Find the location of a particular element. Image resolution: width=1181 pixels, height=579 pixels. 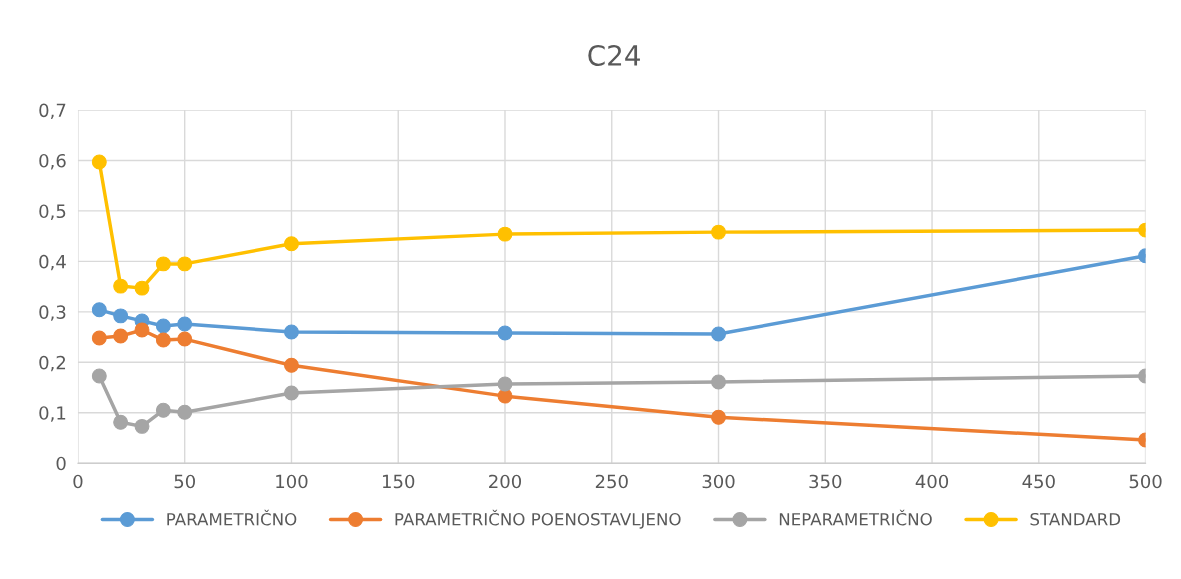

x-tick-label: 400 is located at coordinates (932, 481).